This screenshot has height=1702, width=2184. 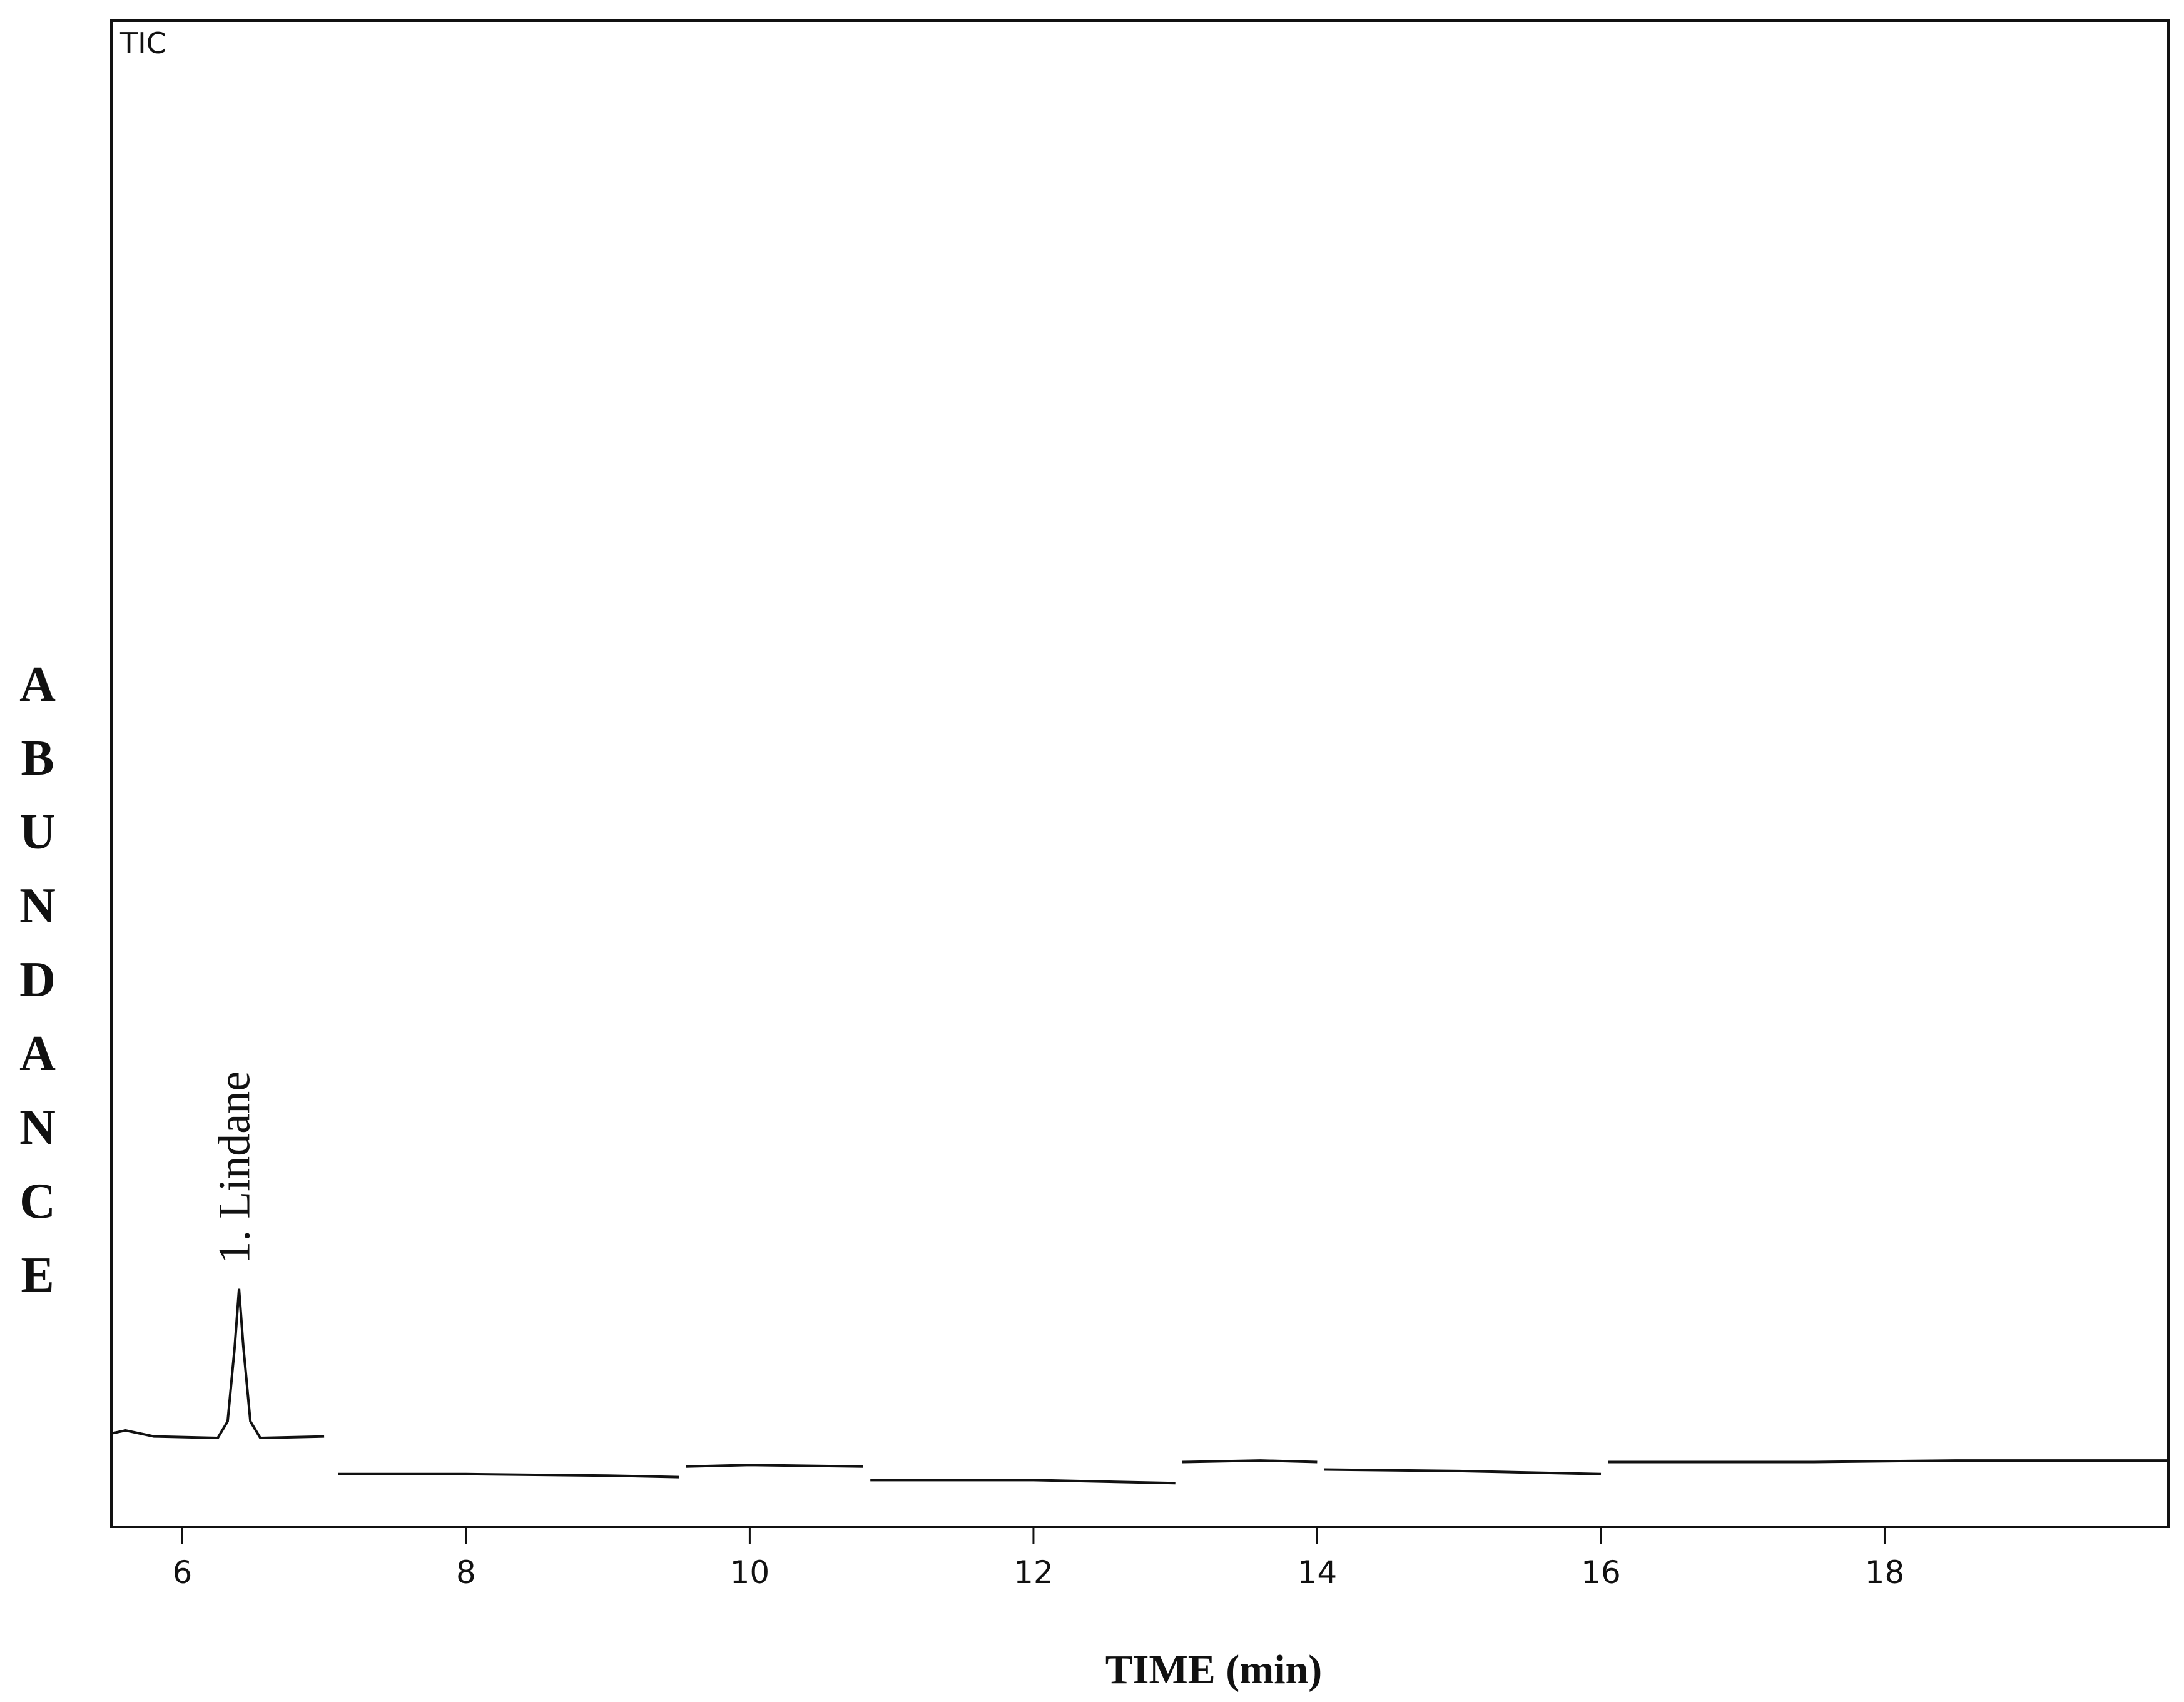 What do you see at coordinates (143, 43) in the screenshot?
I see `trace-label: TIC` at bounding box center [143, 43].